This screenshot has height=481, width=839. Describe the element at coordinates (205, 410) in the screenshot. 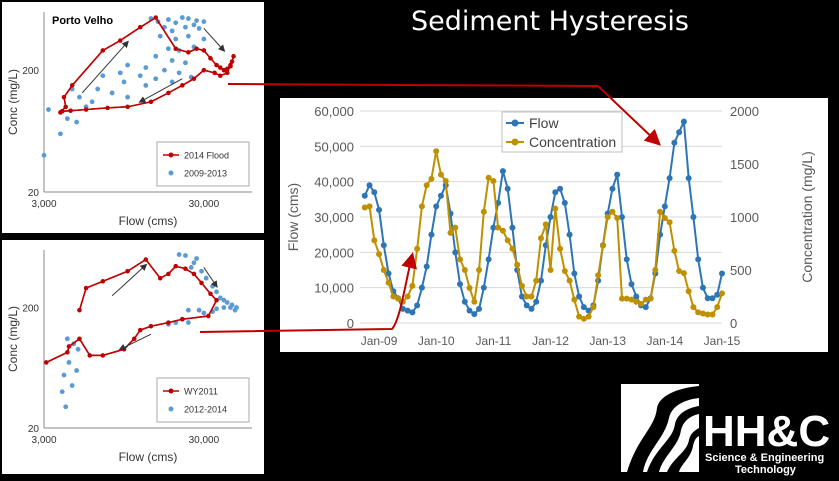

I see `legend-label: 2012-2014` at that location.